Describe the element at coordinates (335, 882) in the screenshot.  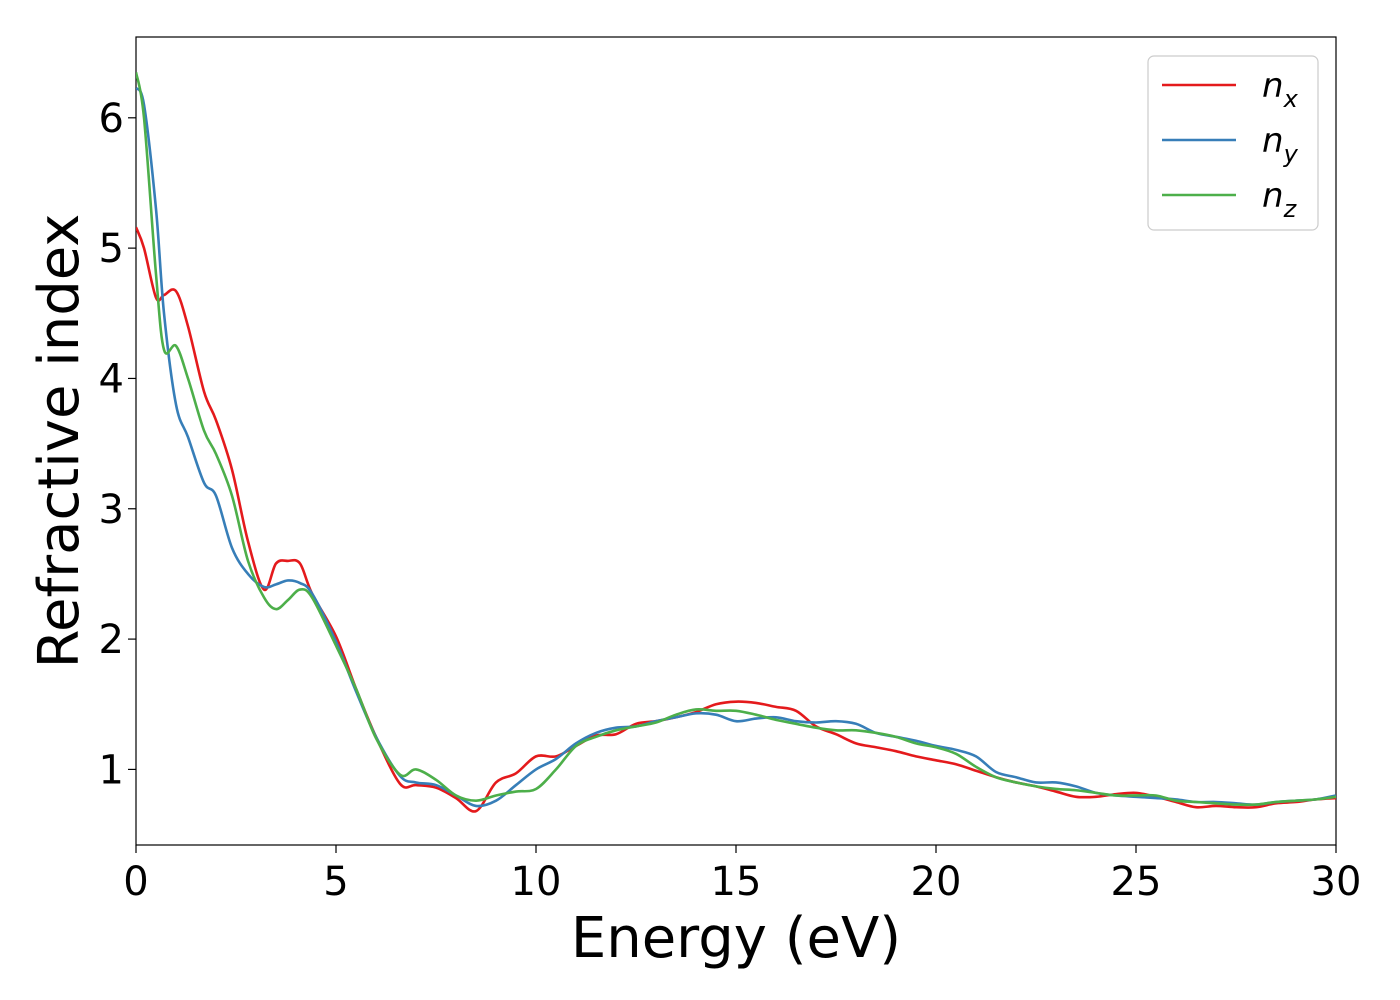
I see `x-tick-label: 5` at that location.